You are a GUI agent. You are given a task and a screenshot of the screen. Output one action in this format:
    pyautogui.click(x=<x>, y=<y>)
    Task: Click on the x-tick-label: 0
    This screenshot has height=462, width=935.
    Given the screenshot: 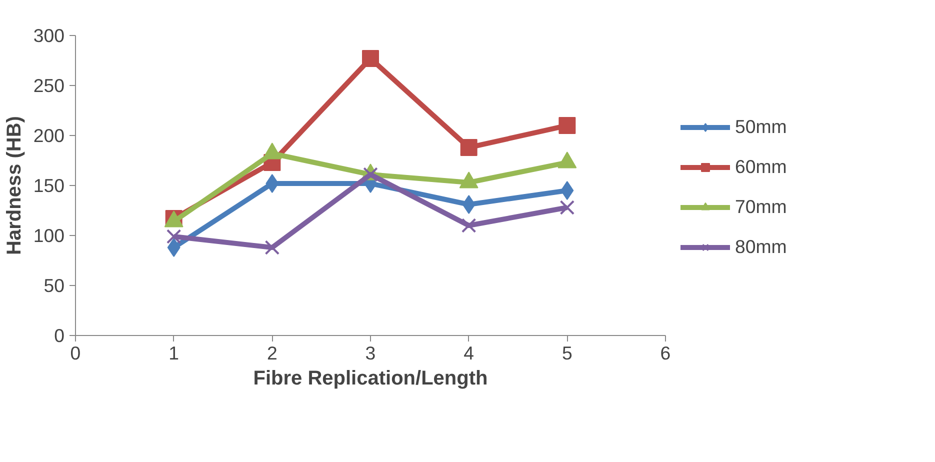 What is the action you would take?
    pyautogui.click(x=75, y=353)
    